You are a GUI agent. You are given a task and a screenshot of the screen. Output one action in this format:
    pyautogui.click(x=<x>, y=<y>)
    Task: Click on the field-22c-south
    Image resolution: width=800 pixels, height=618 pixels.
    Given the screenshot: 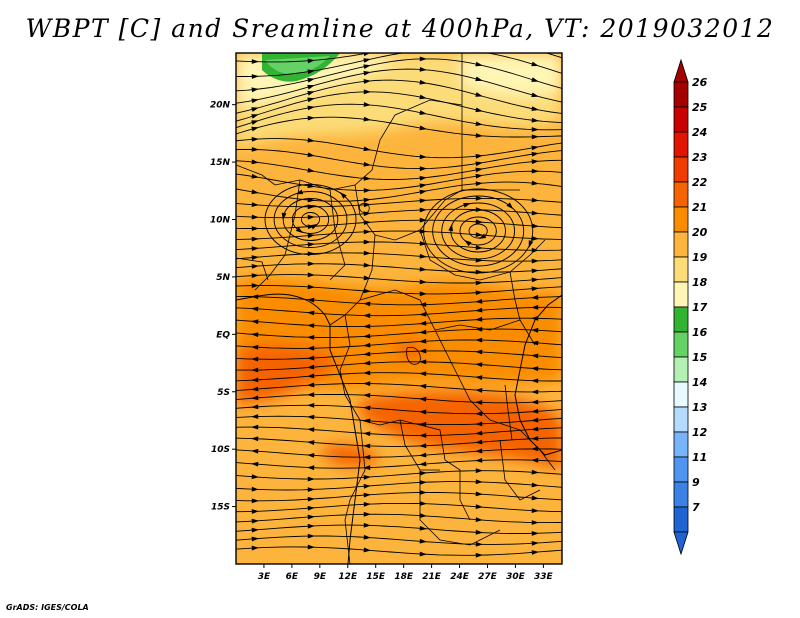 What is the action you would take?
    pyautogui.click(x=350, y=455)
    